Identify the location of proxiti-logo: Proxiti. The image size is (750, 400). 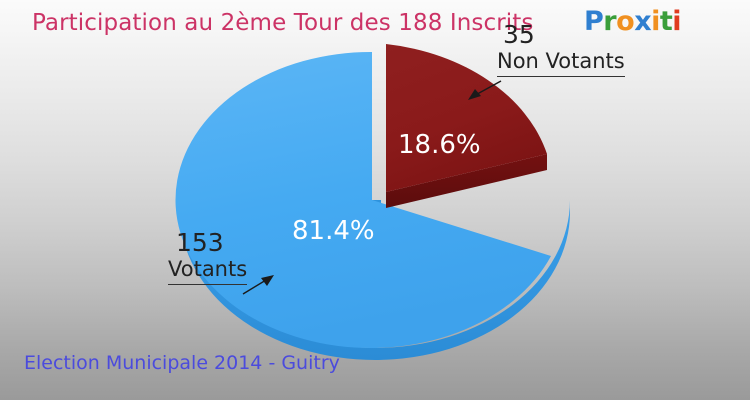
(633, 21).